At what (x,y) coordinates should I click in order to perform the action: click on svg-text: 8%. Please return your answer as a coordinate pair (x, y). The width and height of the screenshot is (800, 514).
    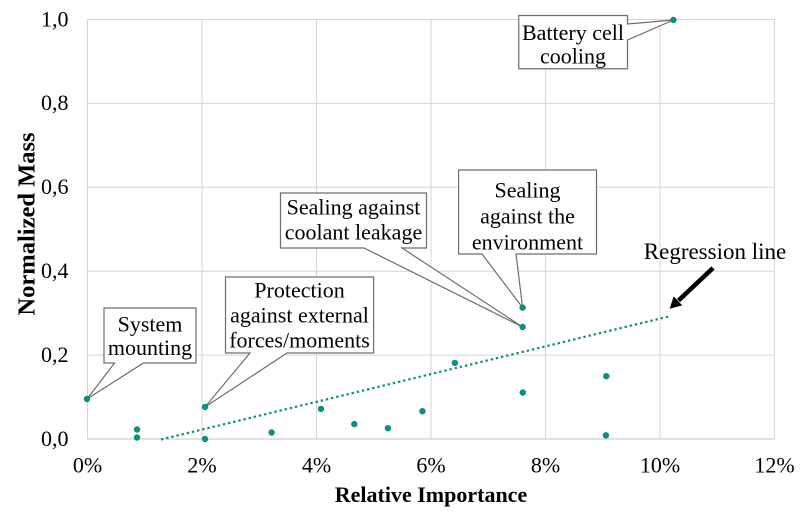
    Looking at the image, I should click on (545, 465).